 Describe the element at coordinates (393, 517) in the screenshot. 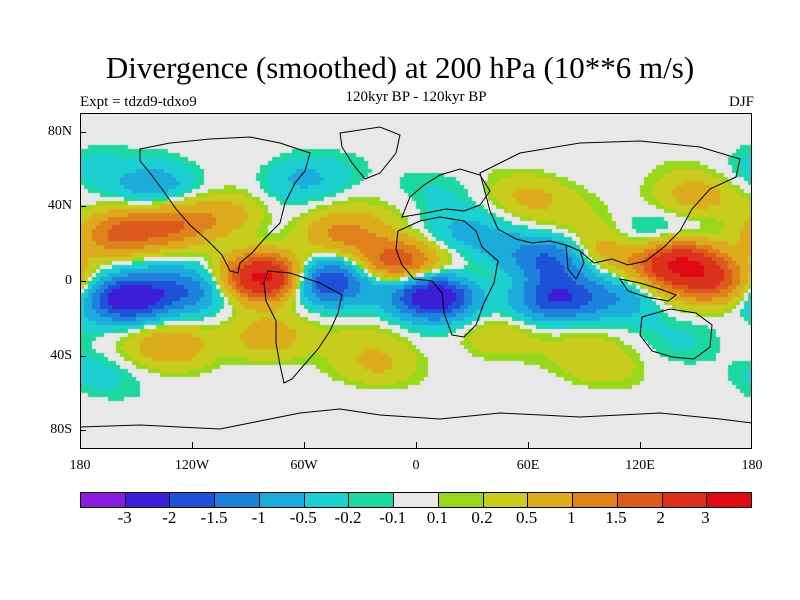

I see `colorbar-label: -0.1` at that location.